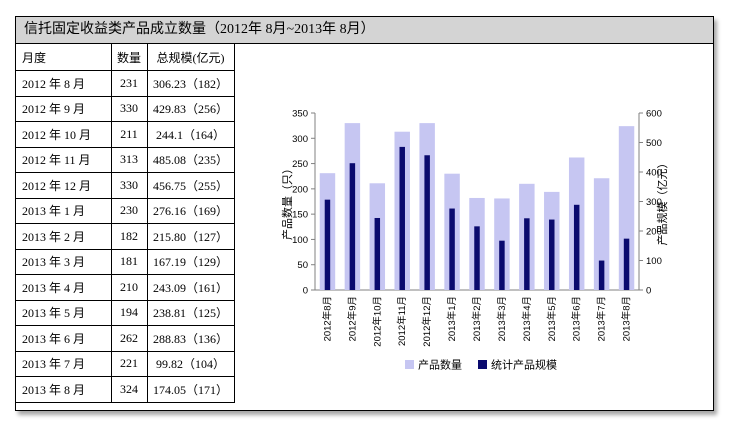 Image resolution: width=733 pixels, height=430 pixels. Describe the element at coordinates (352, 318) in the screenshot. I see `x-tick-label: 2012年9月` at that location.